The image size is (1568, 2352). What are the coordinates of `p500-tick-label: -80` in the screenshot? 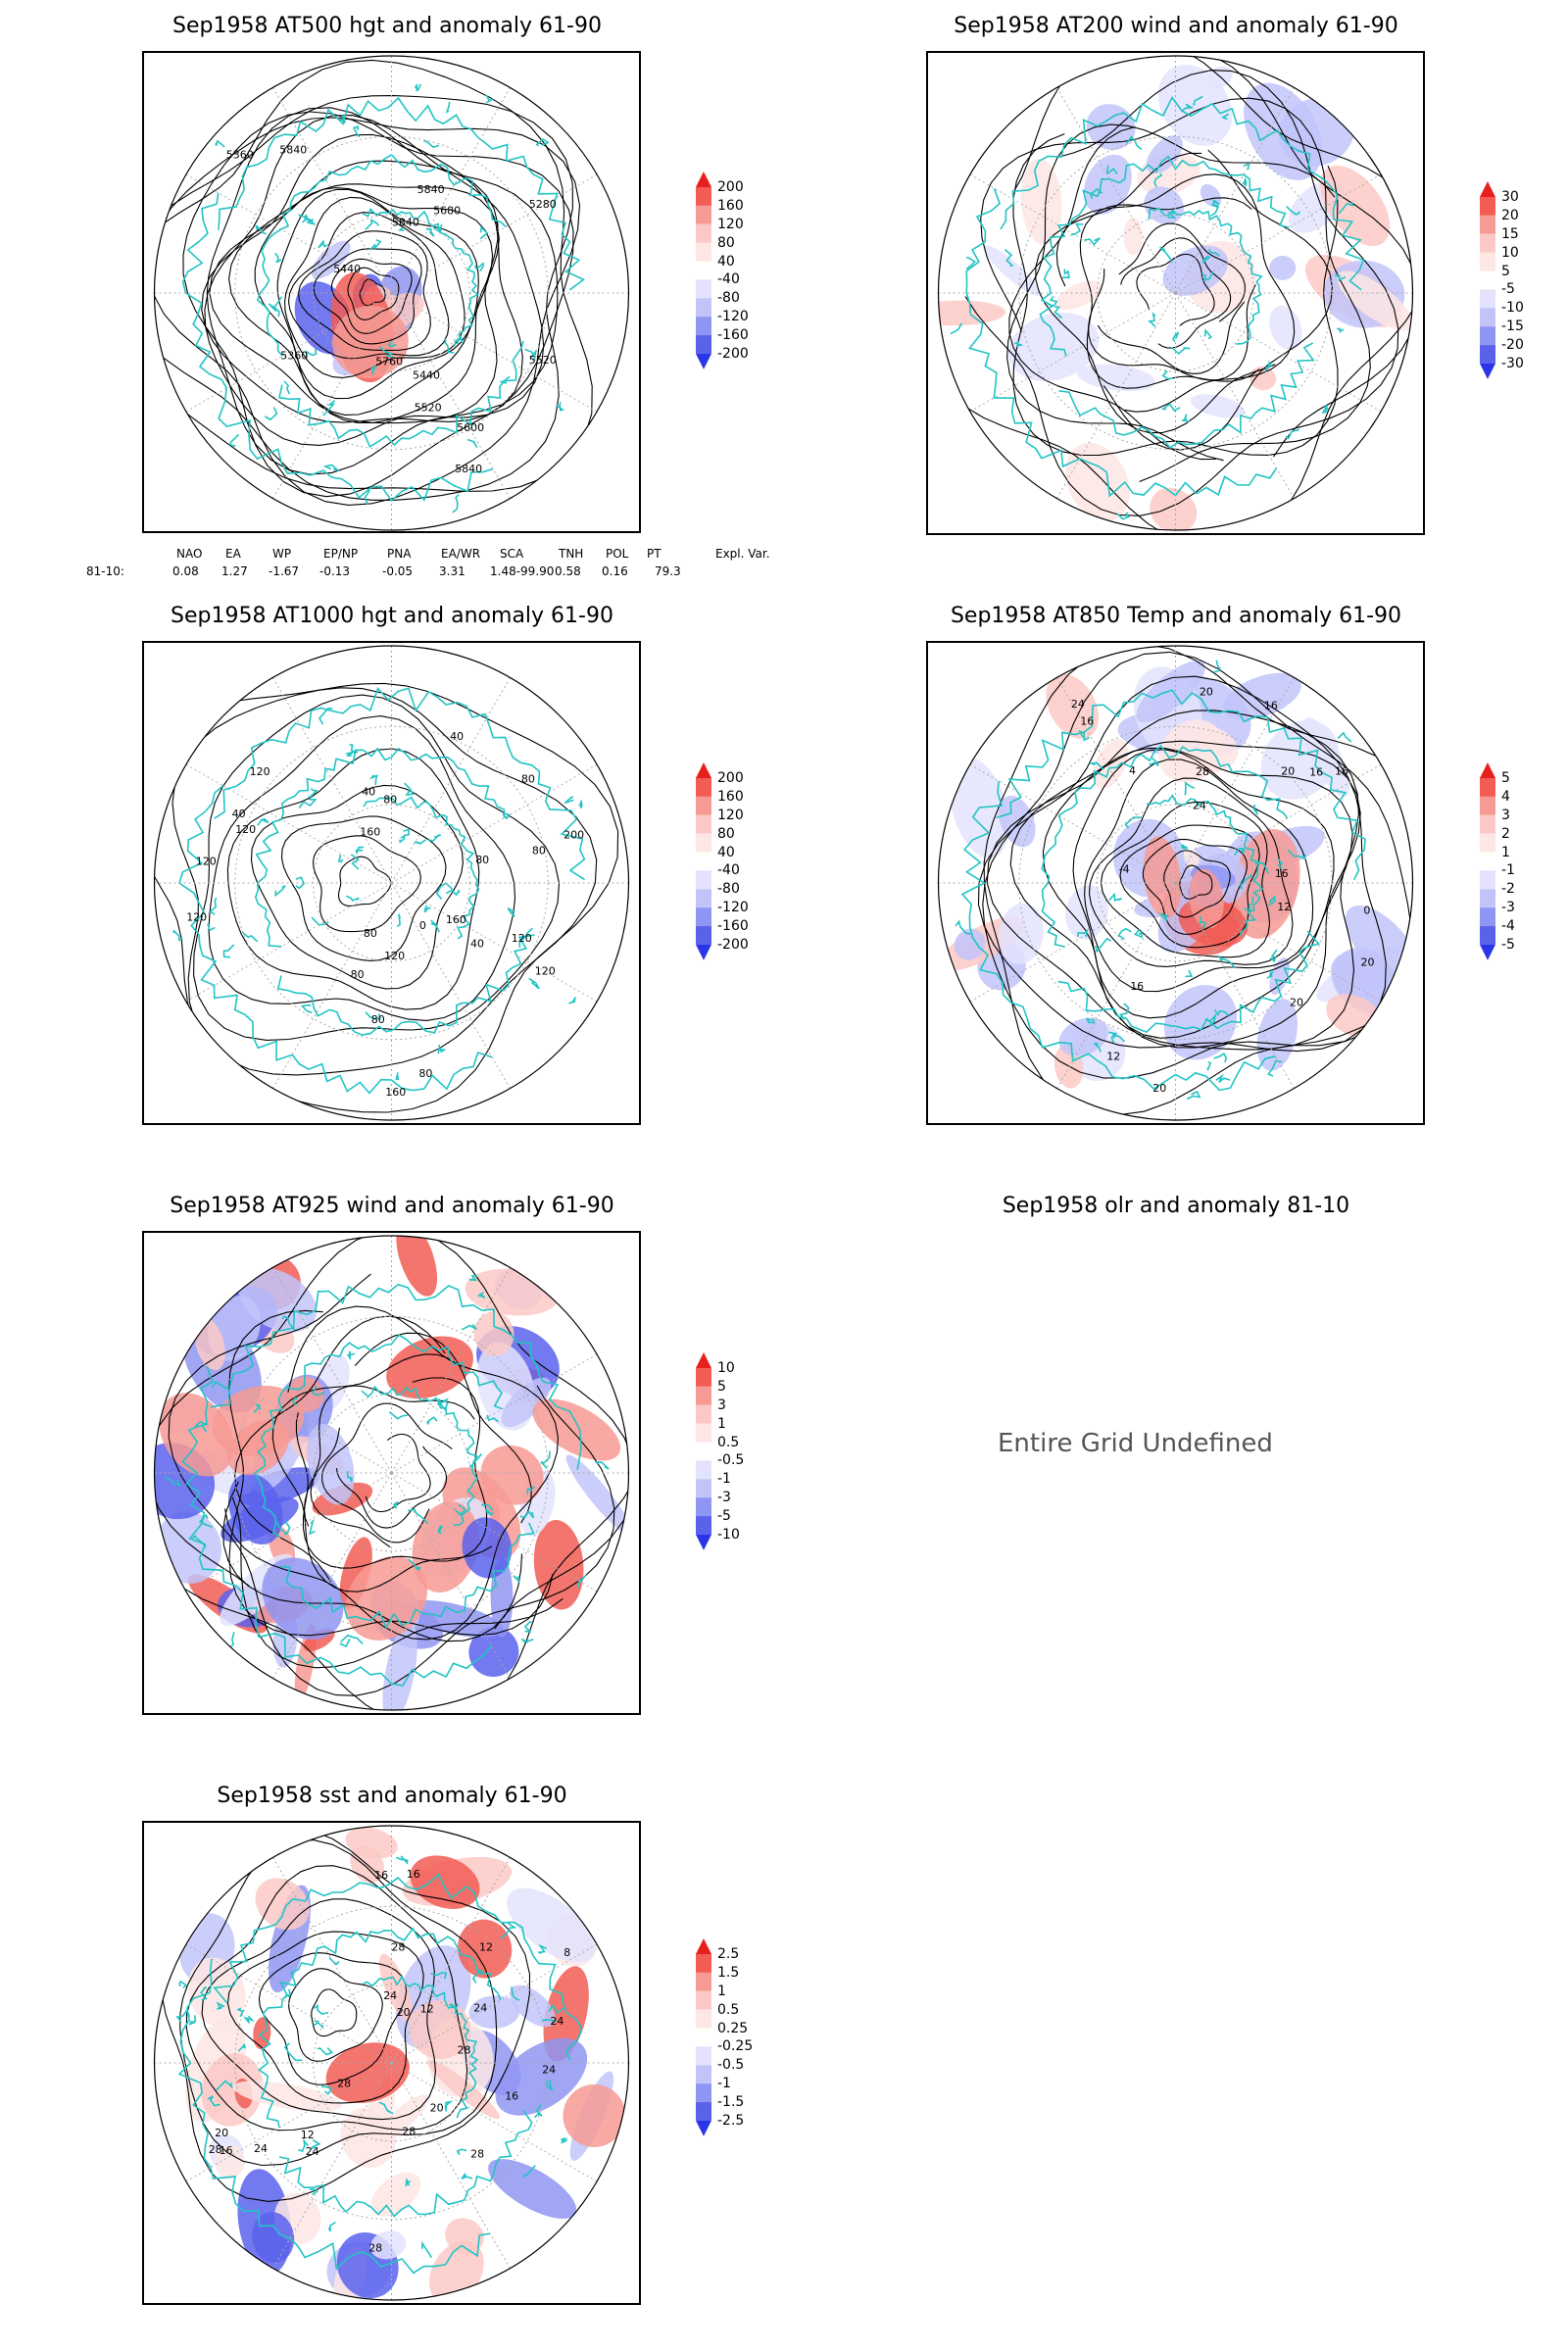 It's located at (728, 298).